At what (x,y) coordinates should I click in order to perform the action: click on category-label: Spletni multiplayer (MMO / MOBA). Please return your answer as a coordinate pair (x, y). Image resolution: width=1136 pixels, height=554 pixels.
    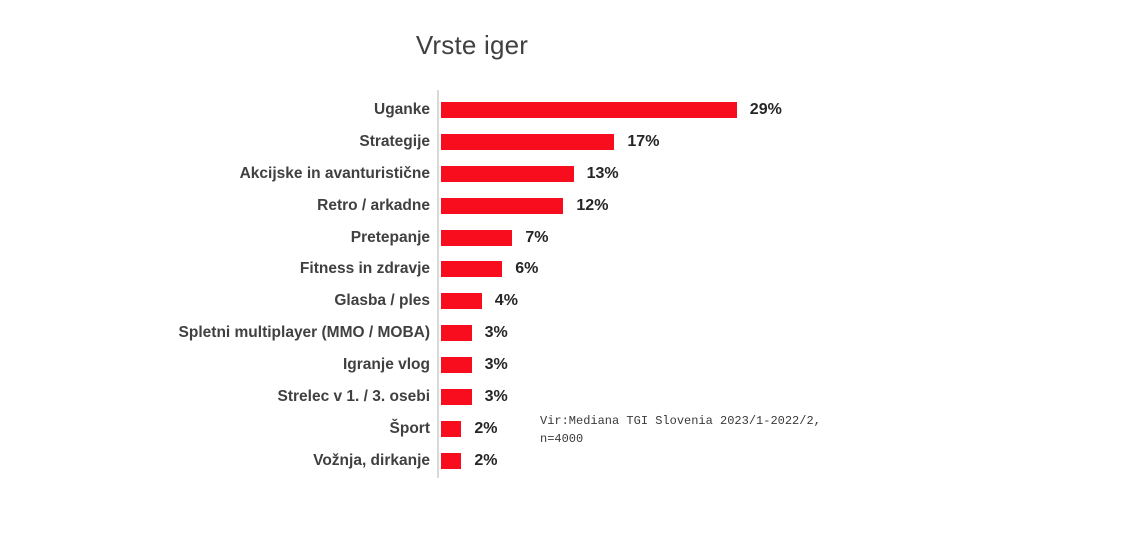
    Looking at the image, I should click on (304, 333).